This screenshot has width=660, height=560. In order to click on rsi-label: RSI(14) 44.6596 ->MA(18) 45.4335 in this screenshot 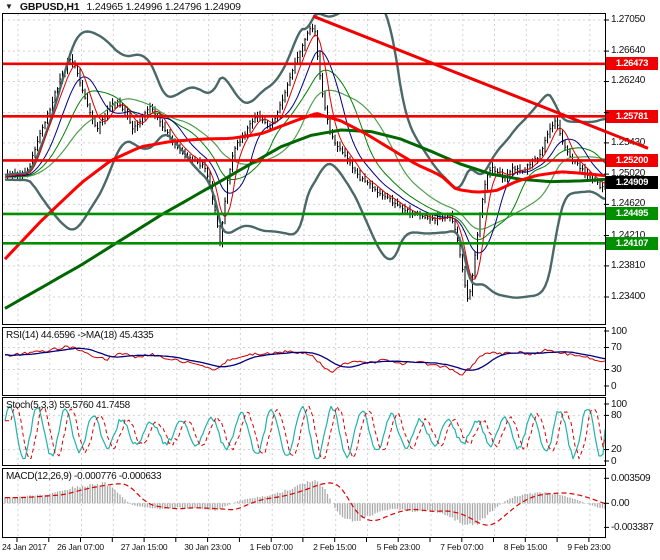, I will do `click(80, 335)`.